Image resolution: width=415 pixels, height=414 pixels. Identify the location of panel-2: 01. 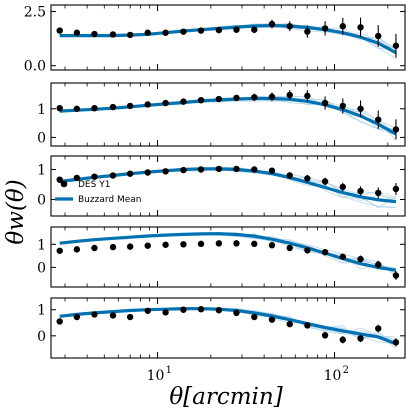
(221, 114).